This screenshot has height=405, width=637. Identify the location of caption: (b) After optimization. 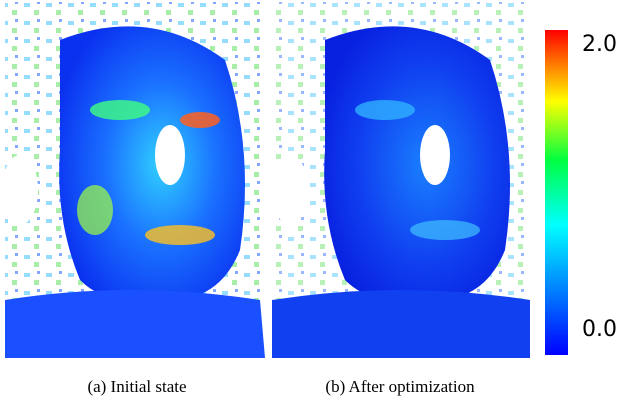
(400, 386).